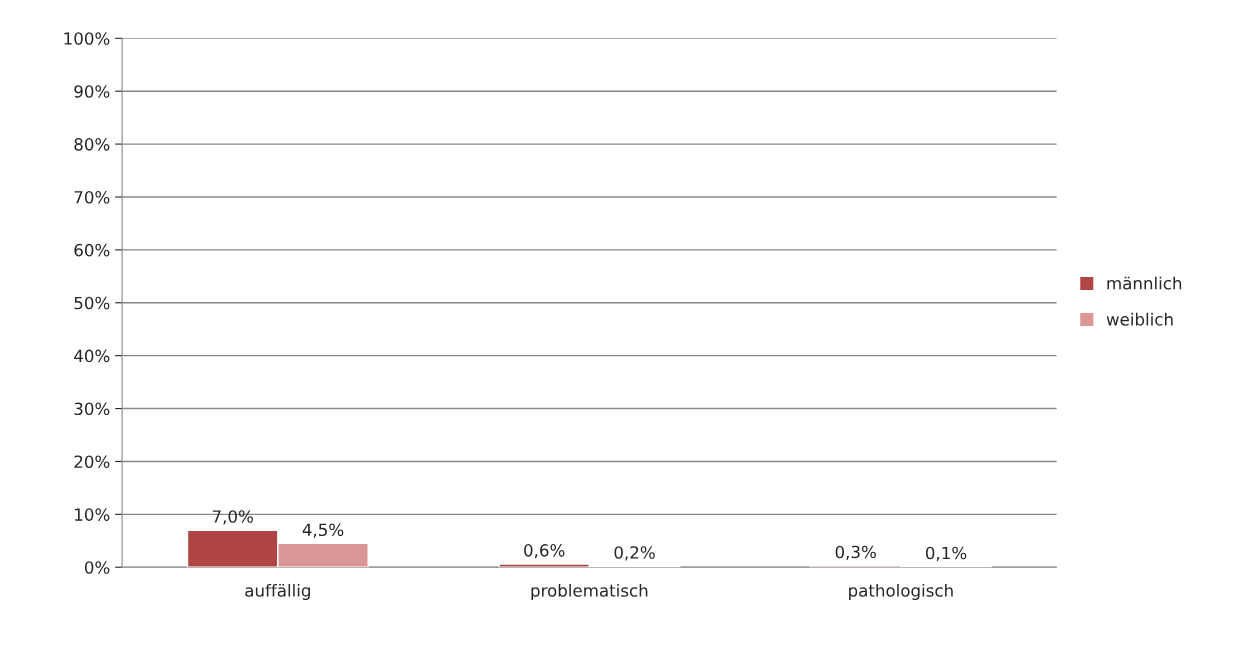 This screenshot has height=649, width=1246. I want to click on data-label: 4,5%, so click(323, 530).